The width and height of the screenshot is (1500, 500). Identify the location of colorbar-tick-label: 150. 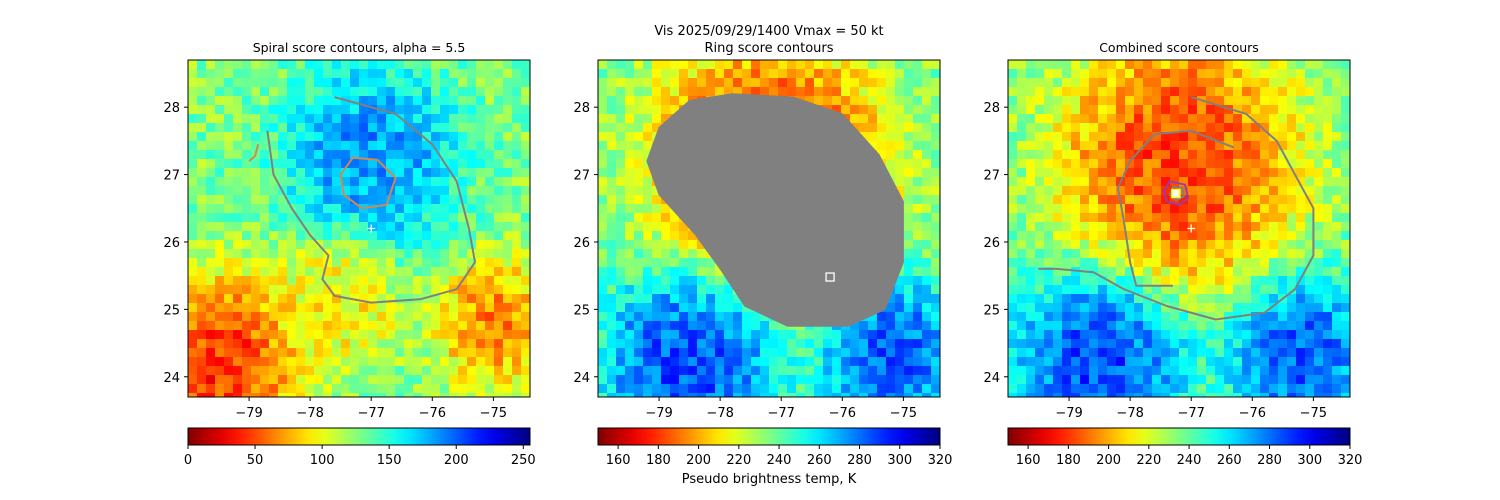
(389, 460).